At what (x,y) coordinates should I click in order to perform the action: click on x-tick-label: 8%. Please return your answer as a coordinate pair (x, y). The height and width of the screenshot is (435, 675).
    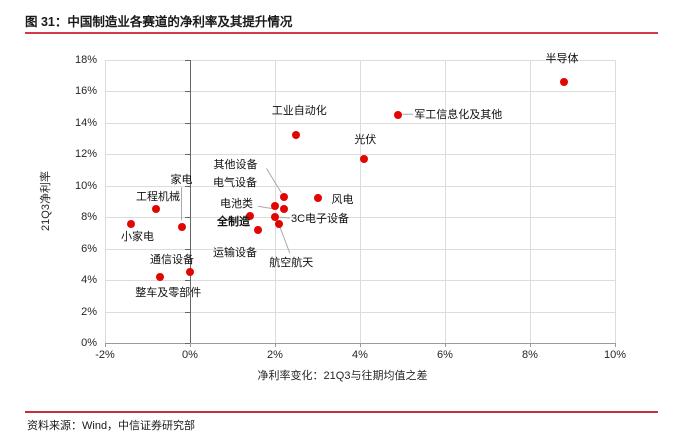
    Looking at the image, I should click on (530, 355).